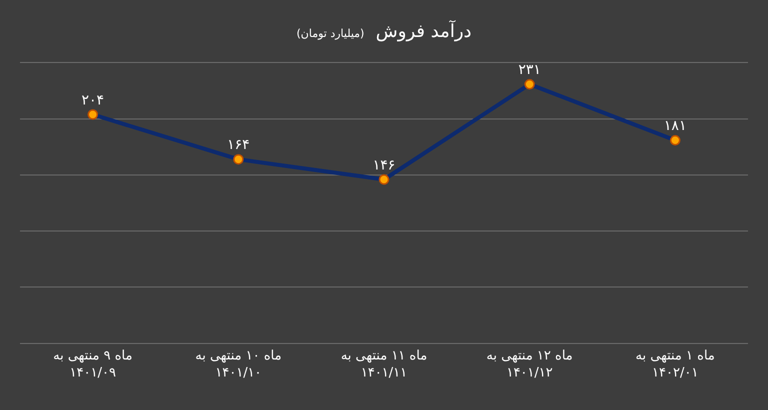 This screenshot has height=410, width=768. What do you see at coordinates (330, 33) in the screenshot?
I see `chart-subtitle: (میلیارد تومان)` at bounding box center [330, 33].